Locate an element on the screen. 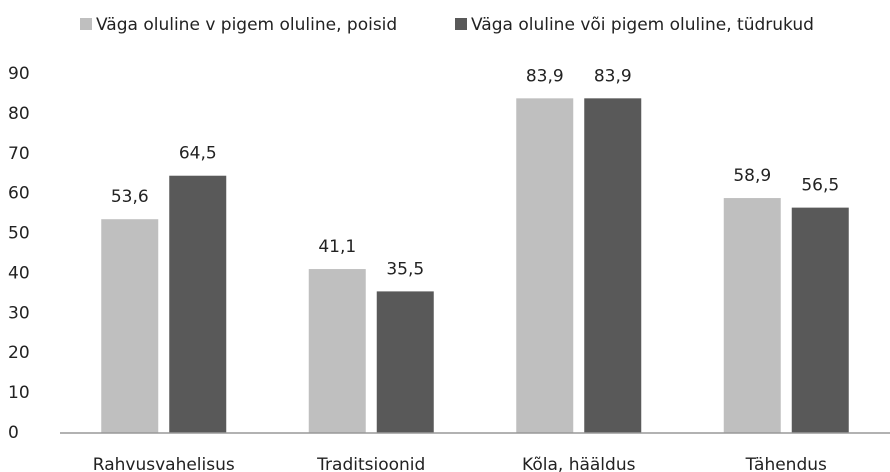  y-tick-label: 0 is located at coordinates (13, 433).